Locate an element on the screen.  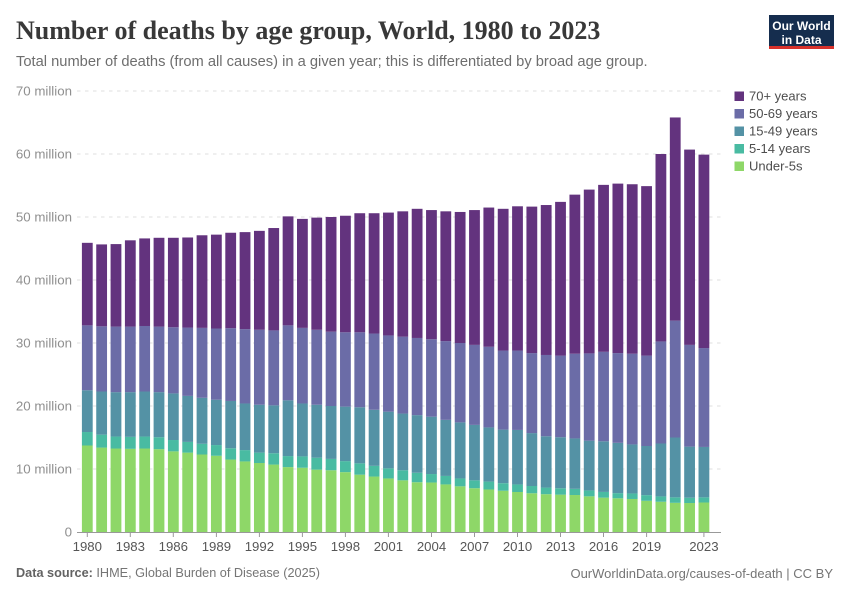
svg-text: 1989 is located at coordinates (216, 546).